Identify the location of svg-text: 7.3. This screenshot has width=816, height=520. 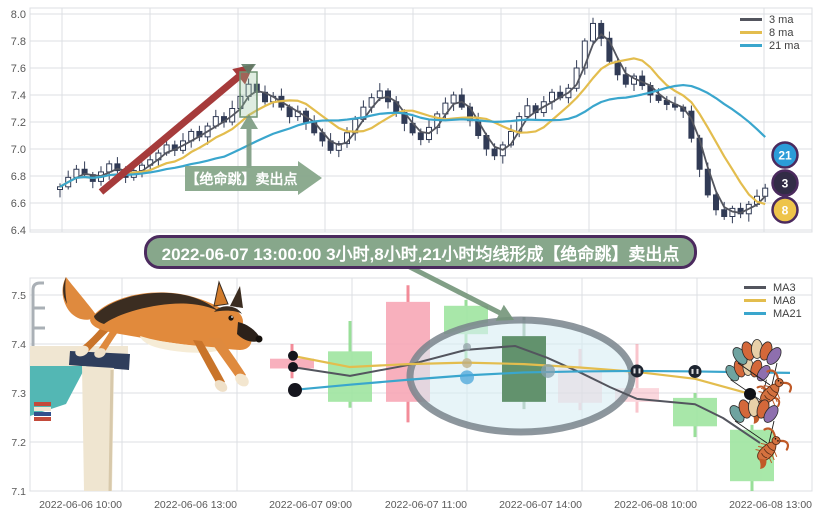
(18, 394).